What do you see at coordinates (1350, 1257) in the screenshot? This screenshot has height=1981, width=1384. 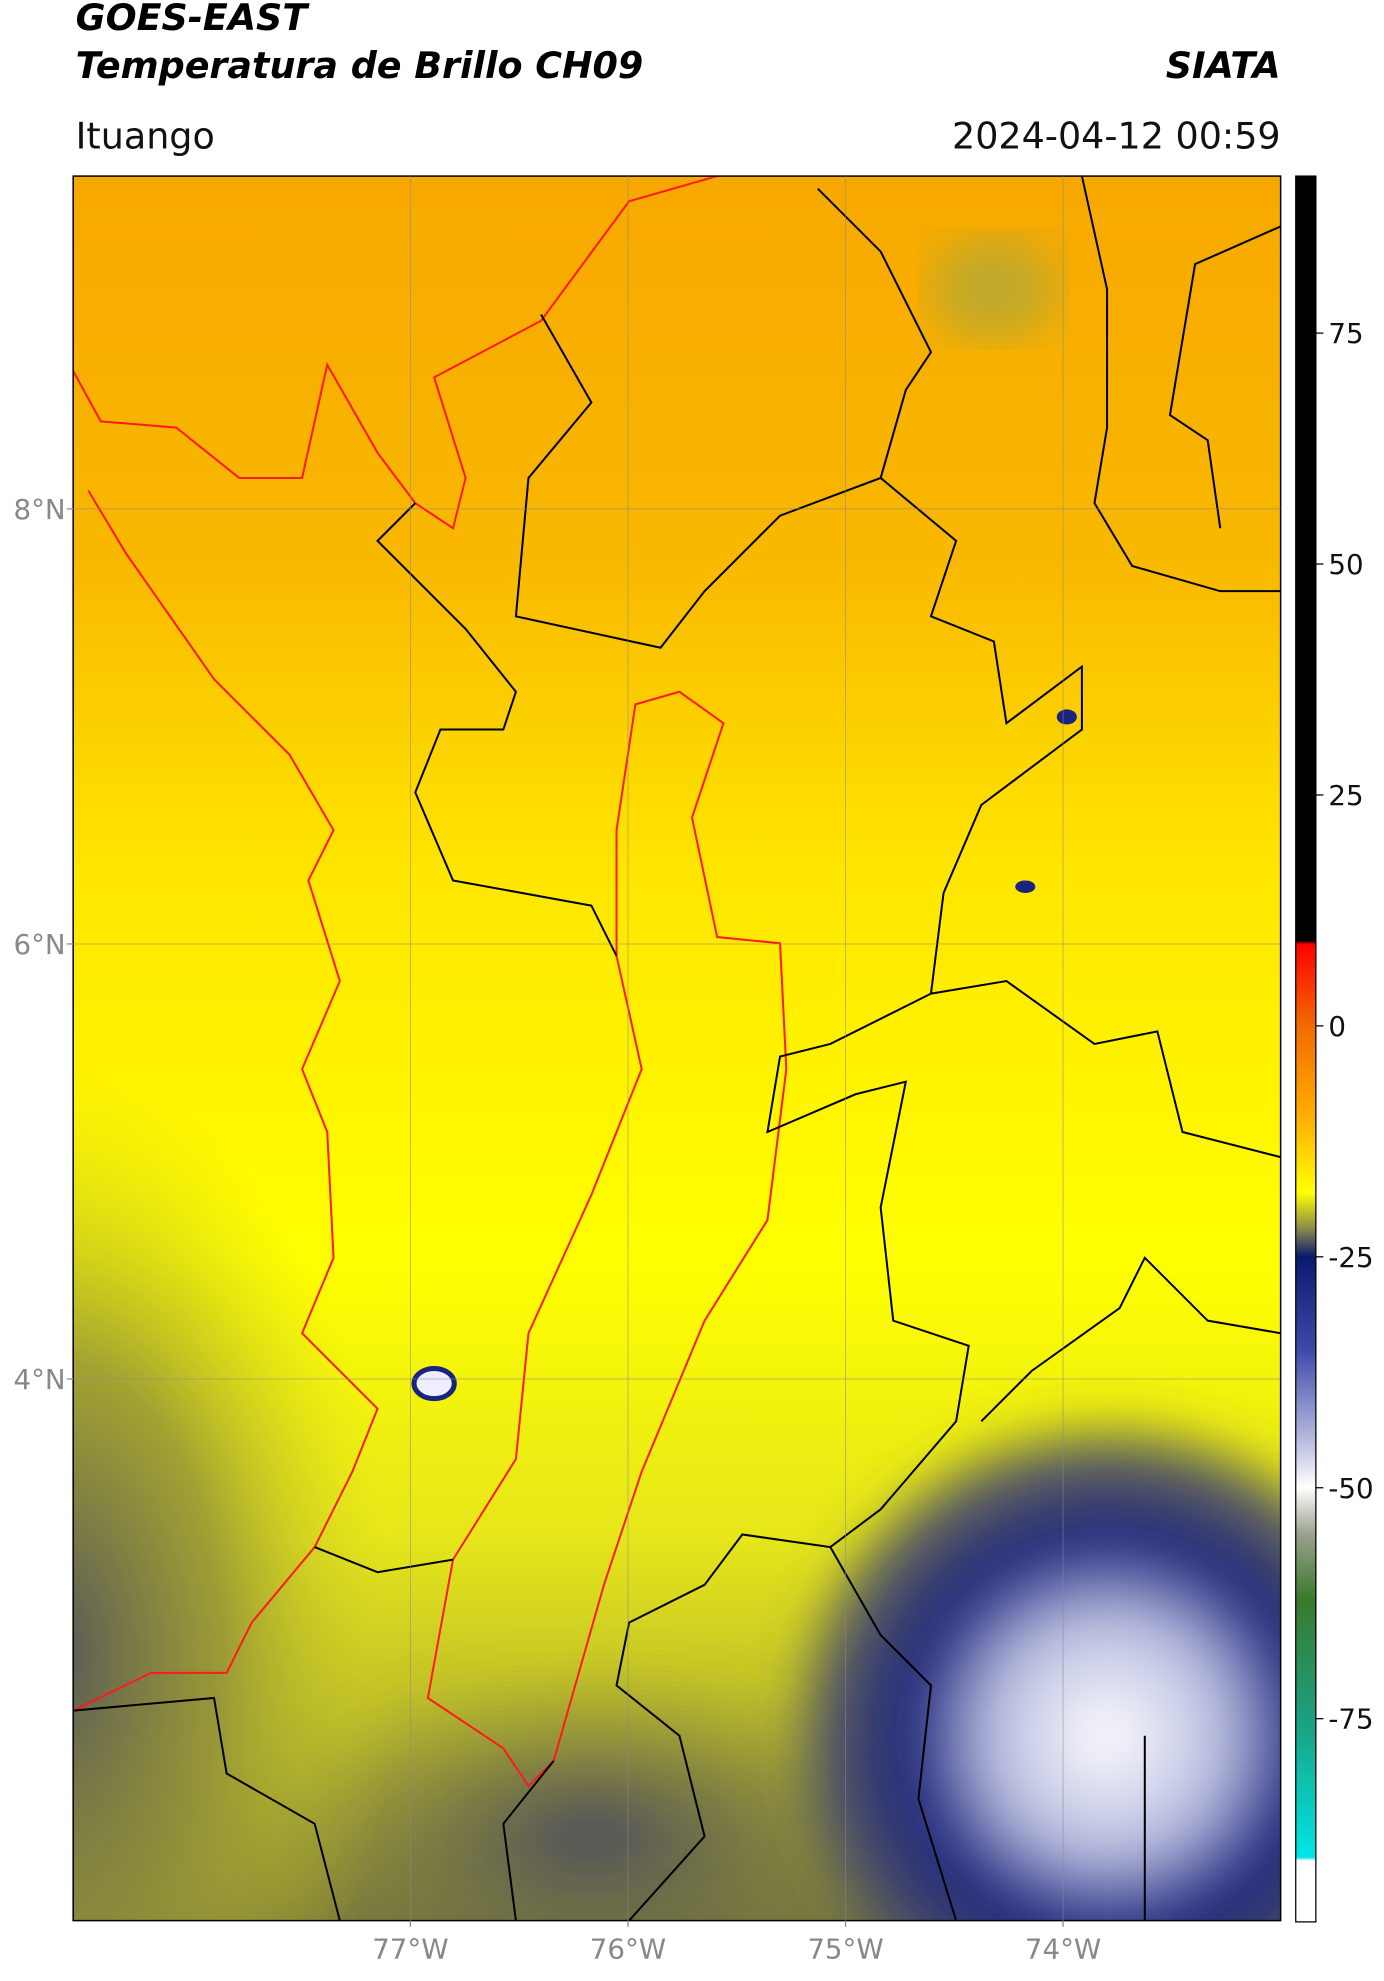 I see `colorbar-label: -25` at bounding box center [1350, 1257].